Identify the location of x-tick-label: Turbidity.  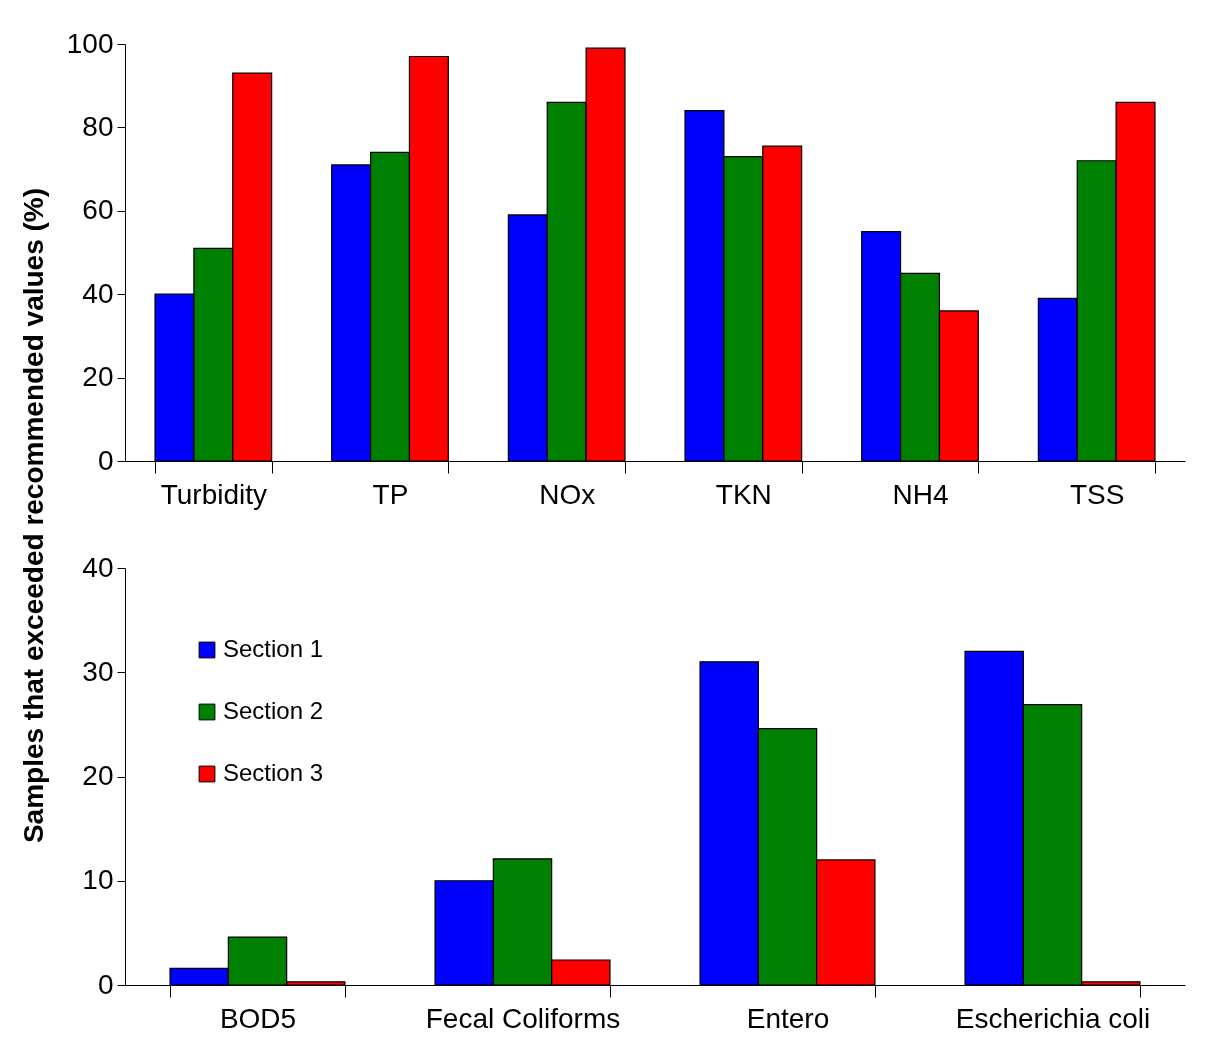
(213, 494).